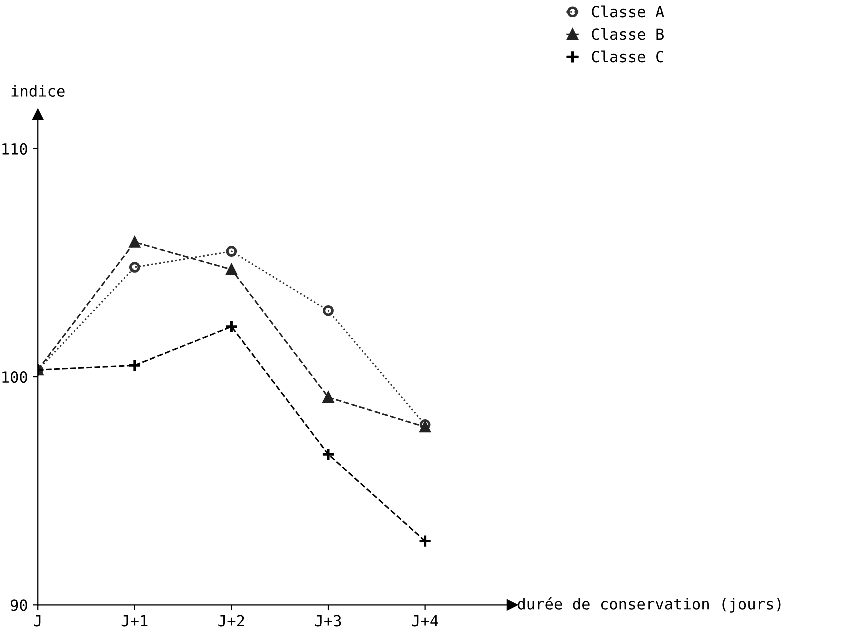  I want to click on y-axis-title: indice, so click(38, 91).